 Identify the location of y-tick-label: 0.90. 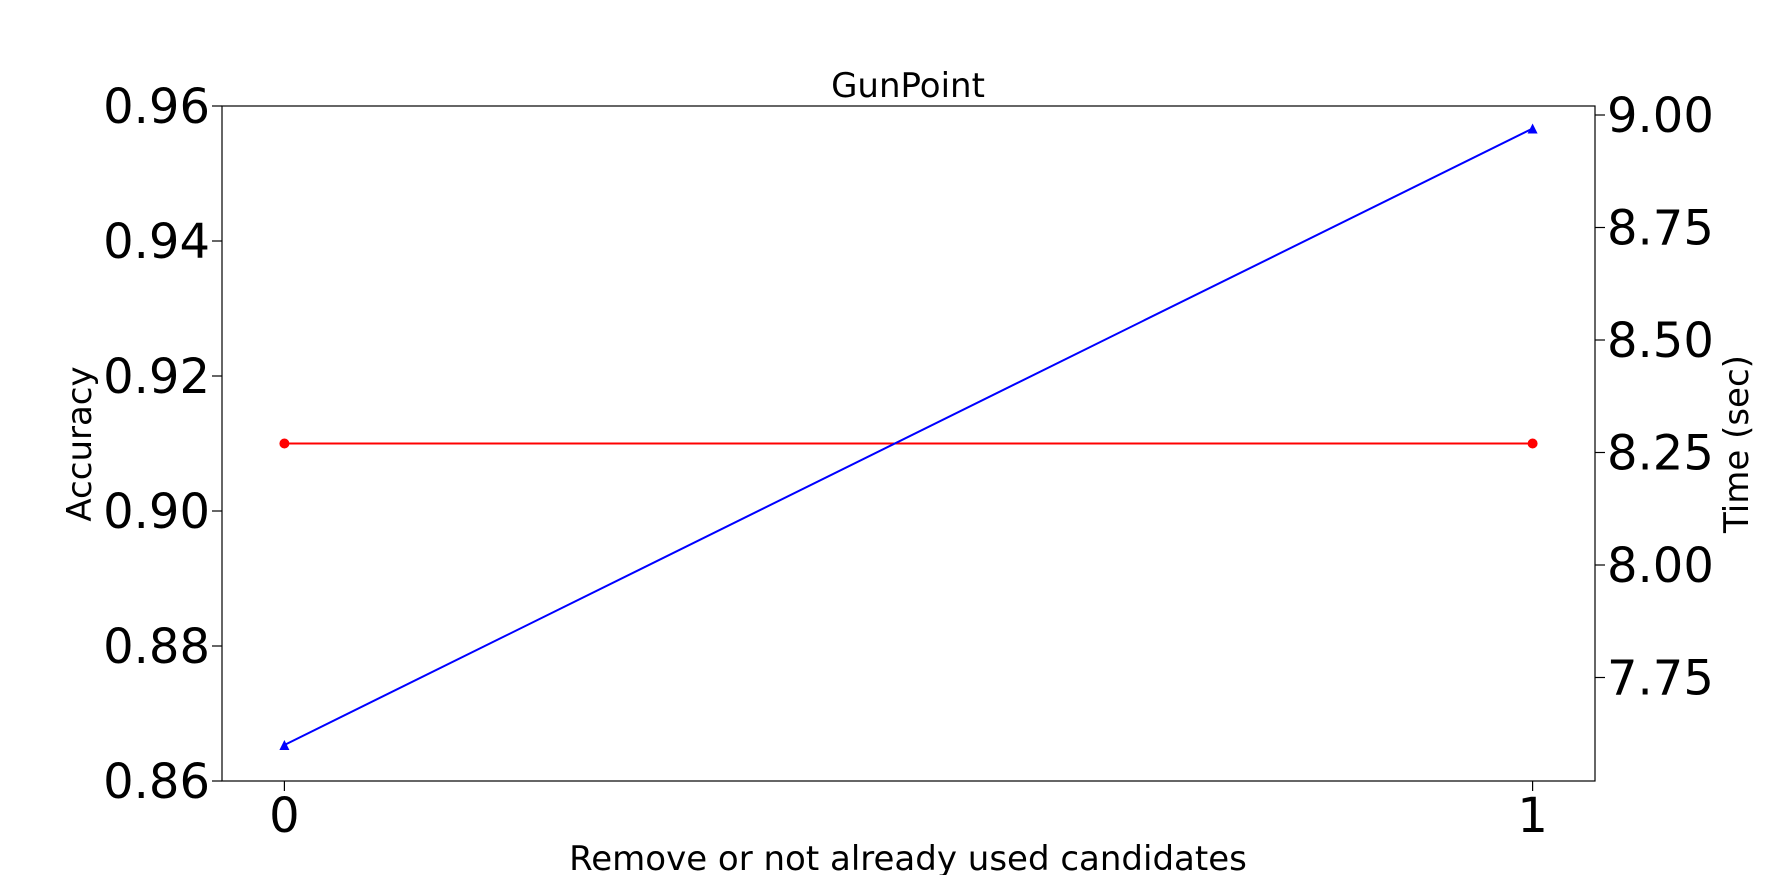
(156, 512).